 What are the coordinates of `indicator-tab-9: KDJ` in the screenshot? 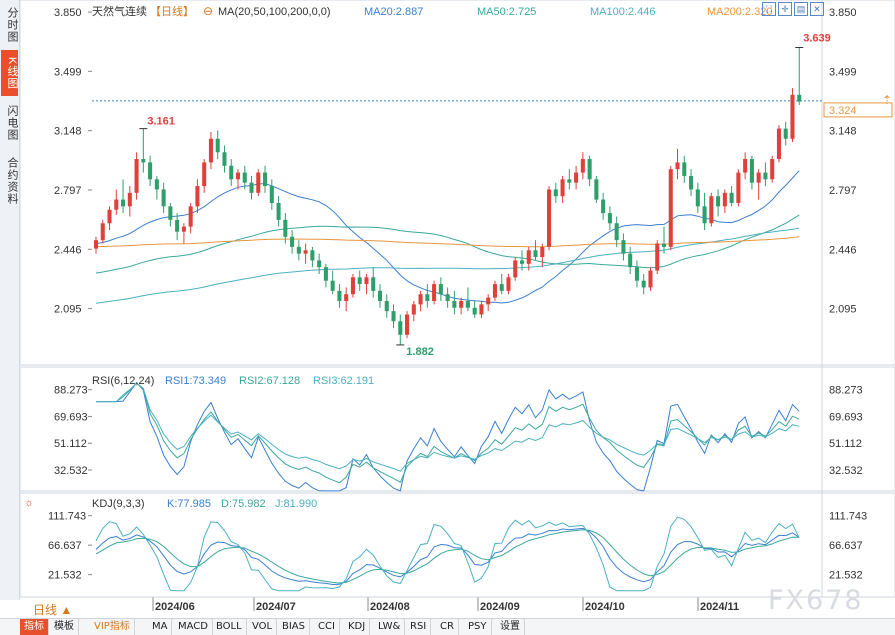 It's located at (357, 627).